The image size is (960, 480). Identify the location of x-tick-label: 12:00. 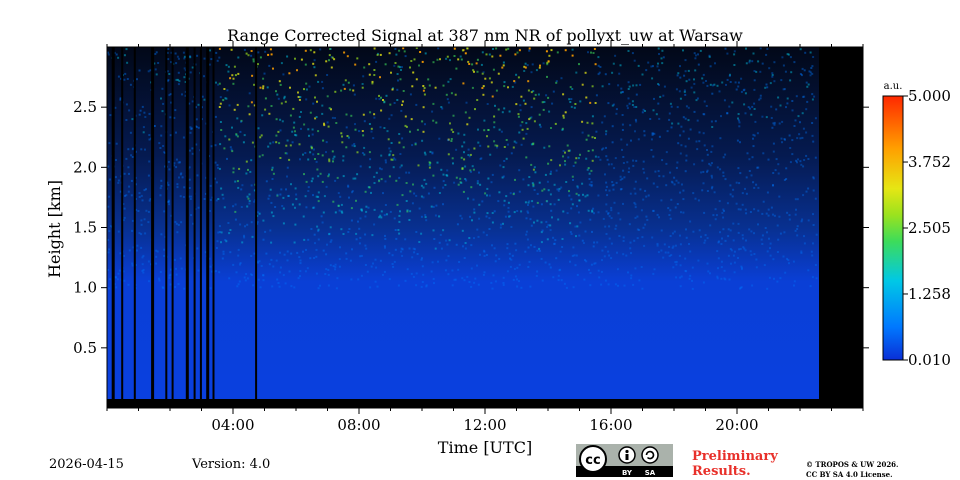
(484, 425).